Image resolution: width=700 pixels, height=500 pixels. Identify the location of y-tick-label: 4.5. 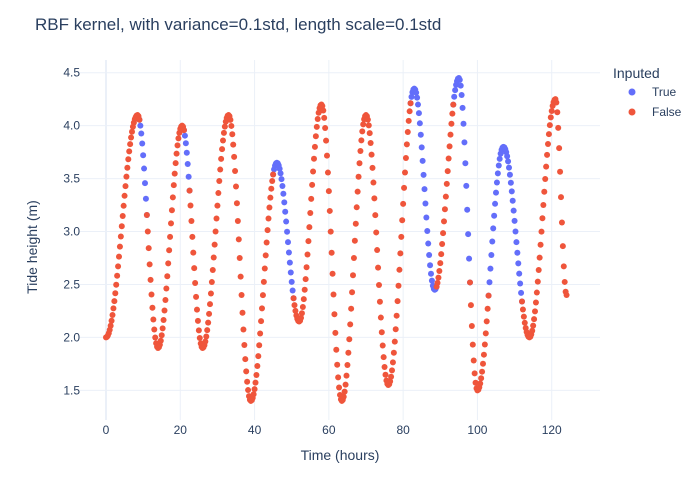
(71, 73).